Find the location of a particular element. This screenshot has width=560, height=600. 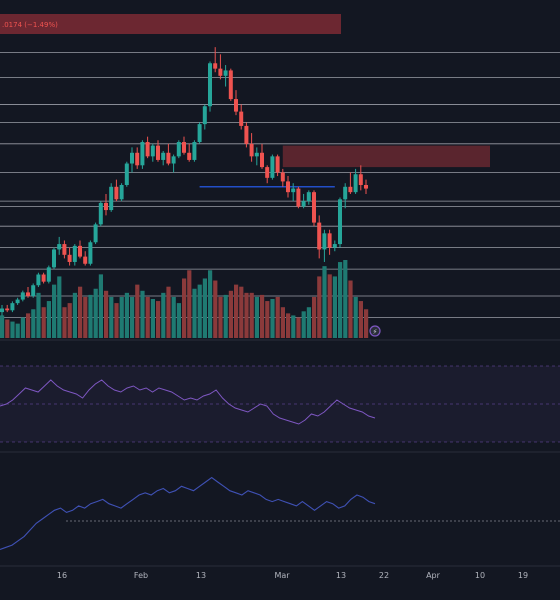

indicator-2-line is located at coordinates (188, 513).